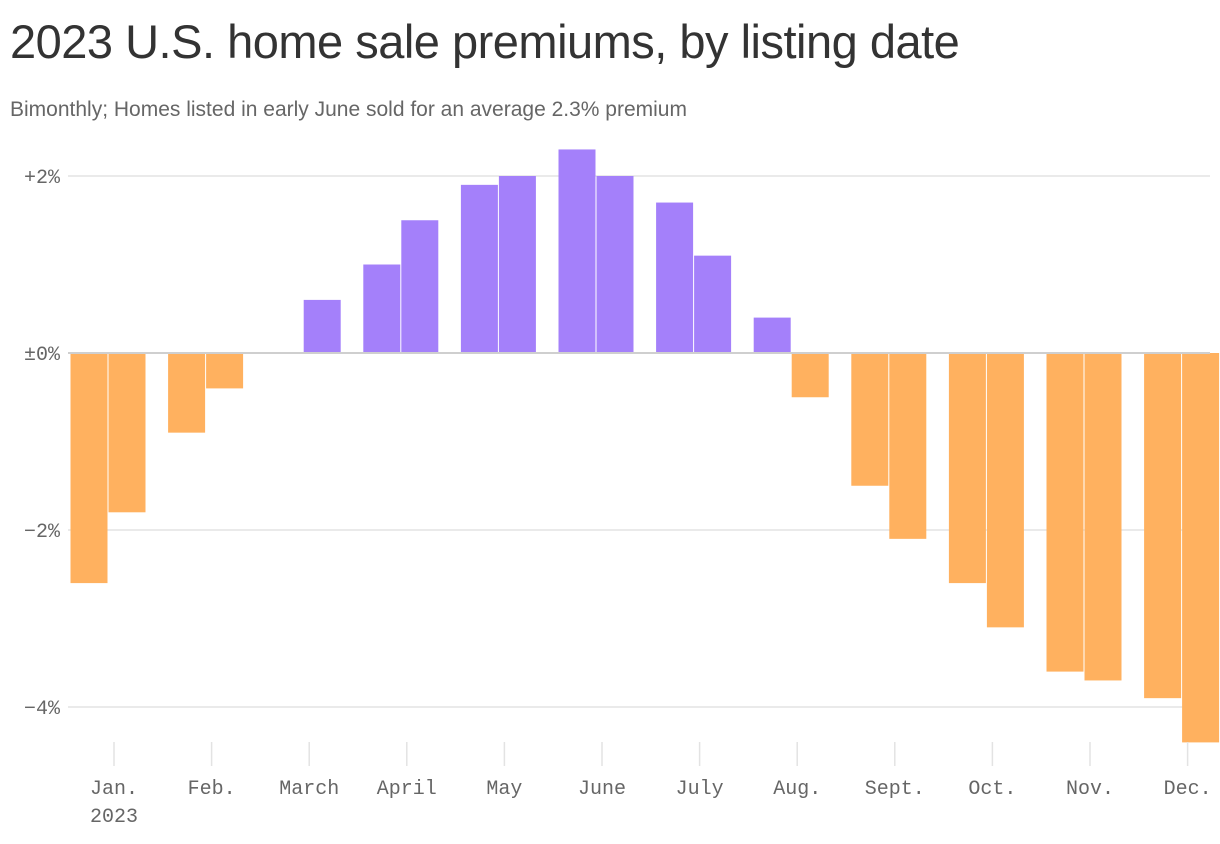 The image size is (1220, 844). Describe the element at coordinates (42, 355) in the screenshot. I see `y-tick-label: ±0%` at that location.